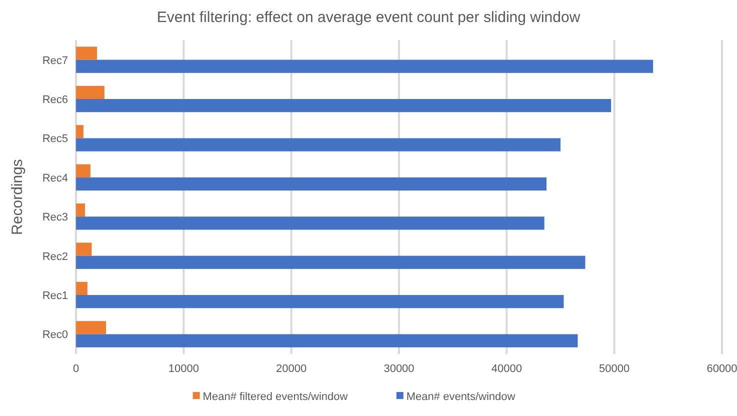  Describe the element at coordinates (55, 139) in the screenshot. I see `y-tick-label: Rec5` at that location.